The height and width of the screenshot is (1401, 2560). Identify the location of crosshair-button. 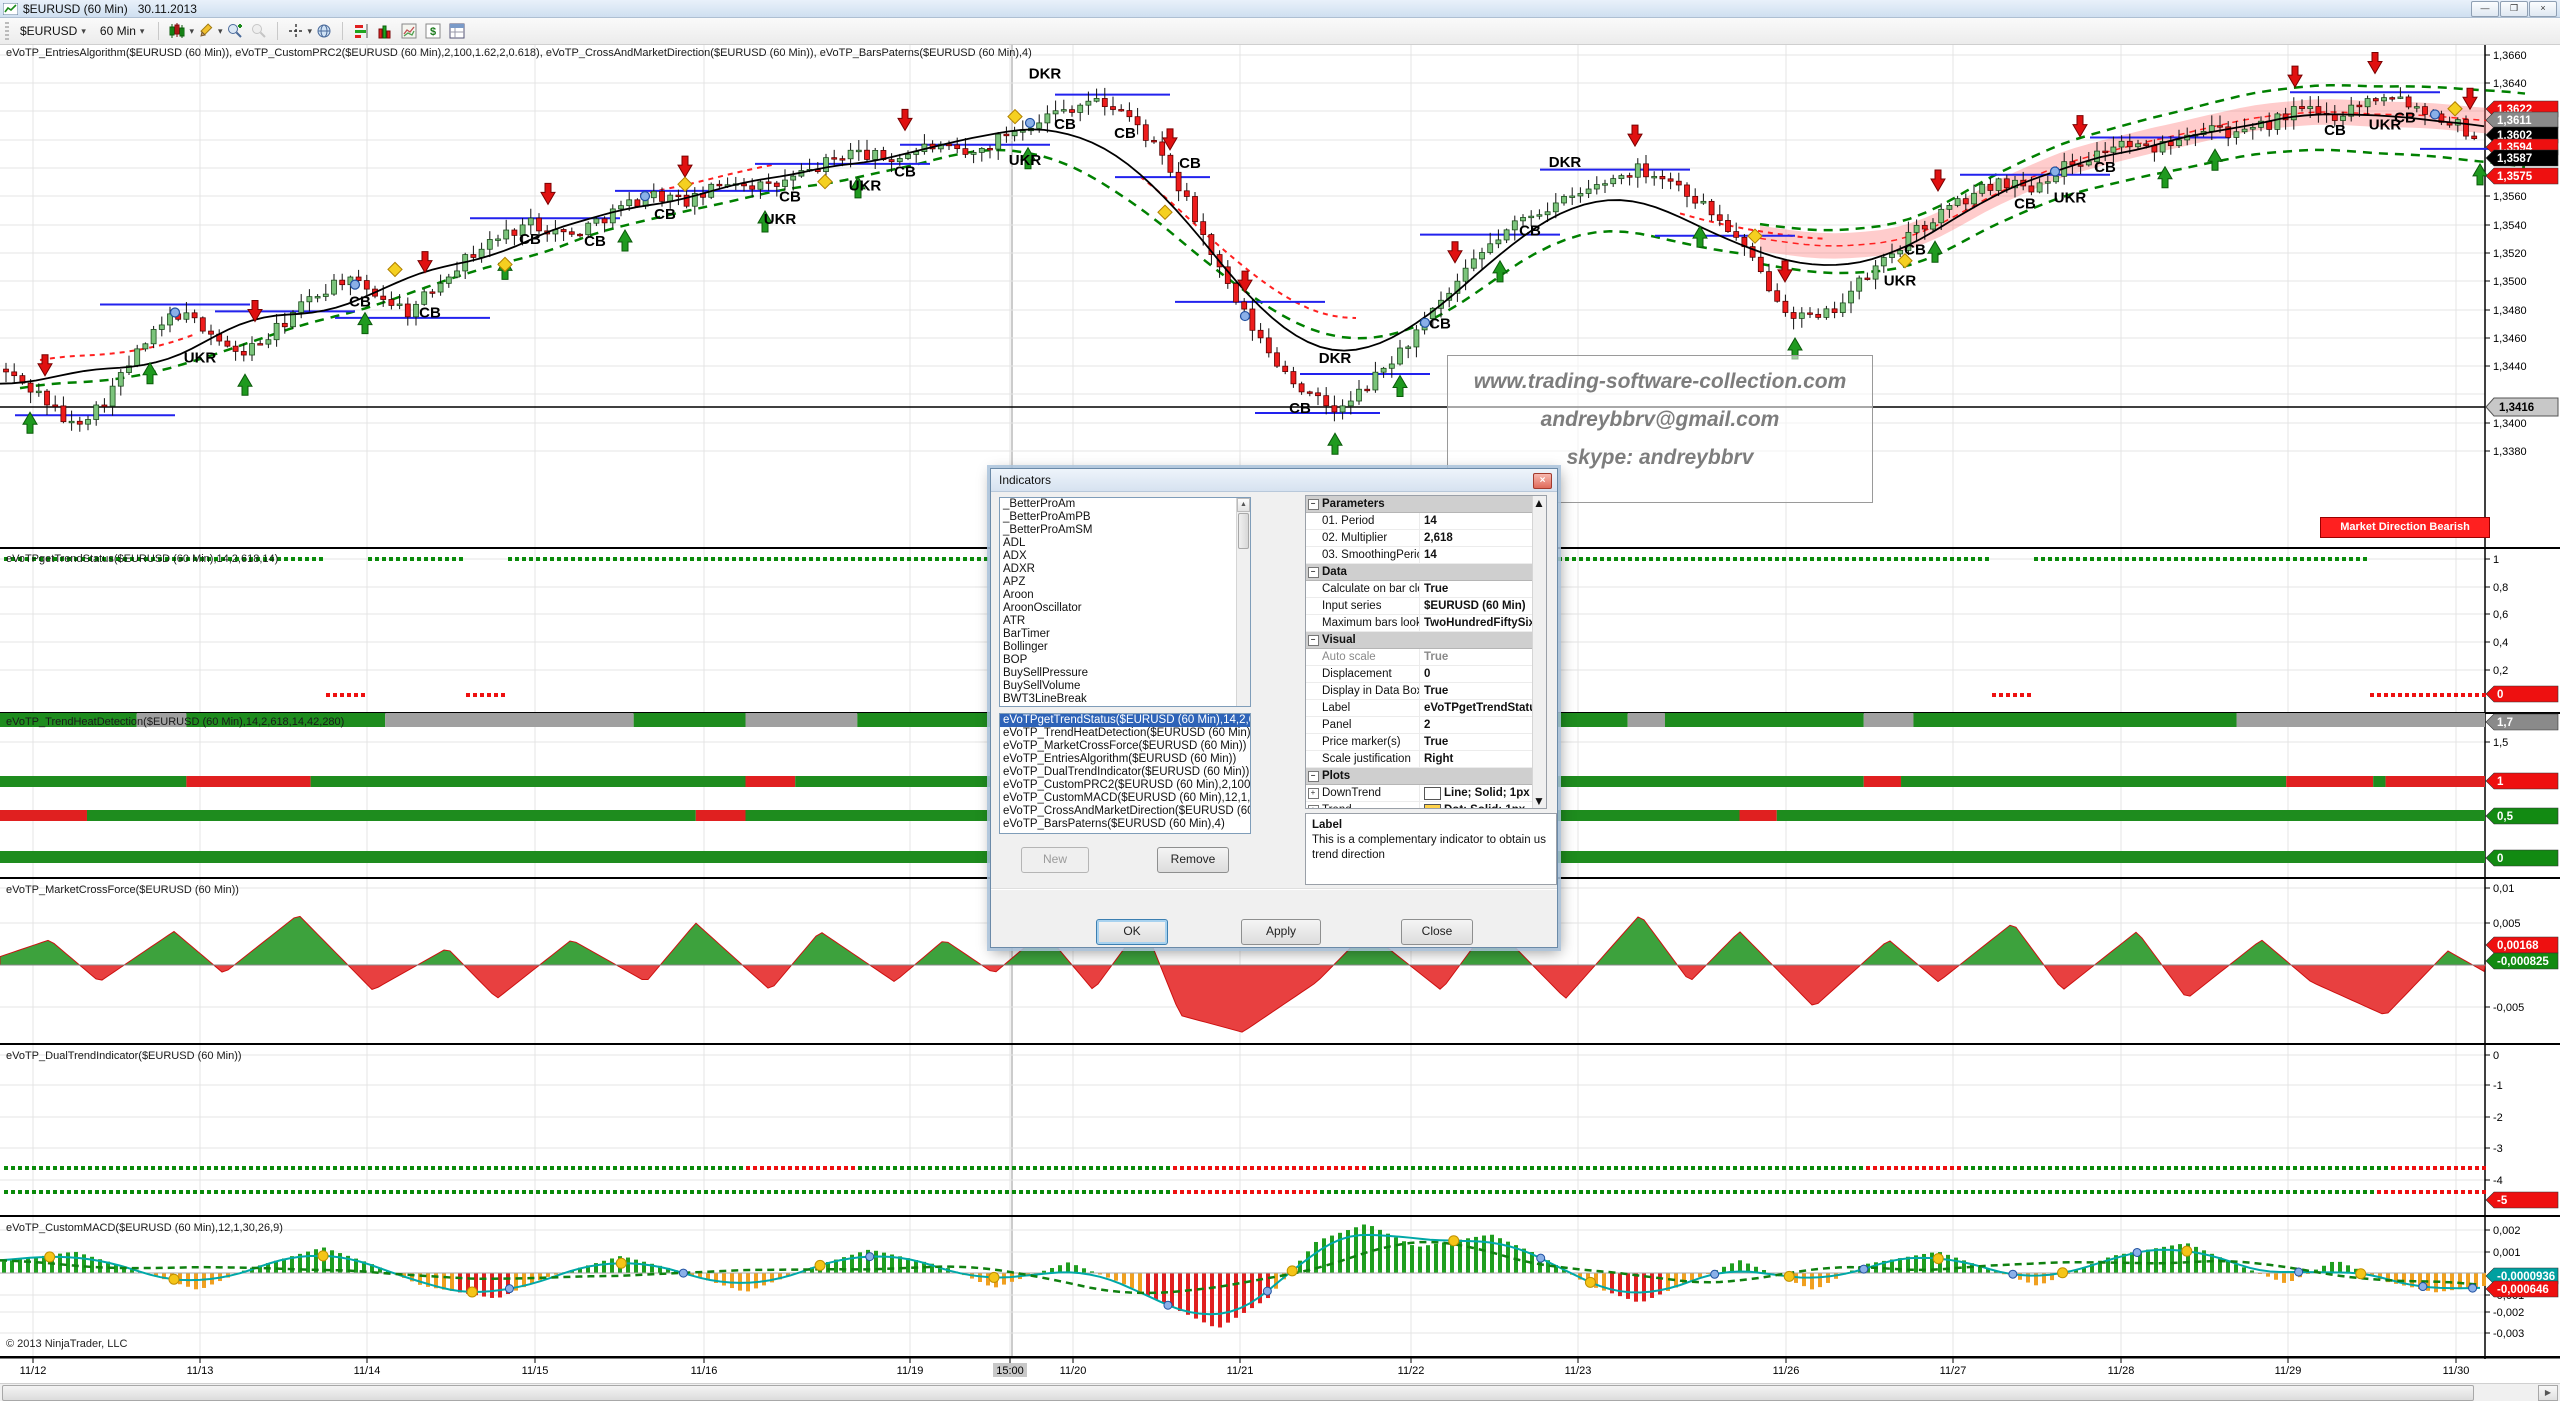
(296, 31).